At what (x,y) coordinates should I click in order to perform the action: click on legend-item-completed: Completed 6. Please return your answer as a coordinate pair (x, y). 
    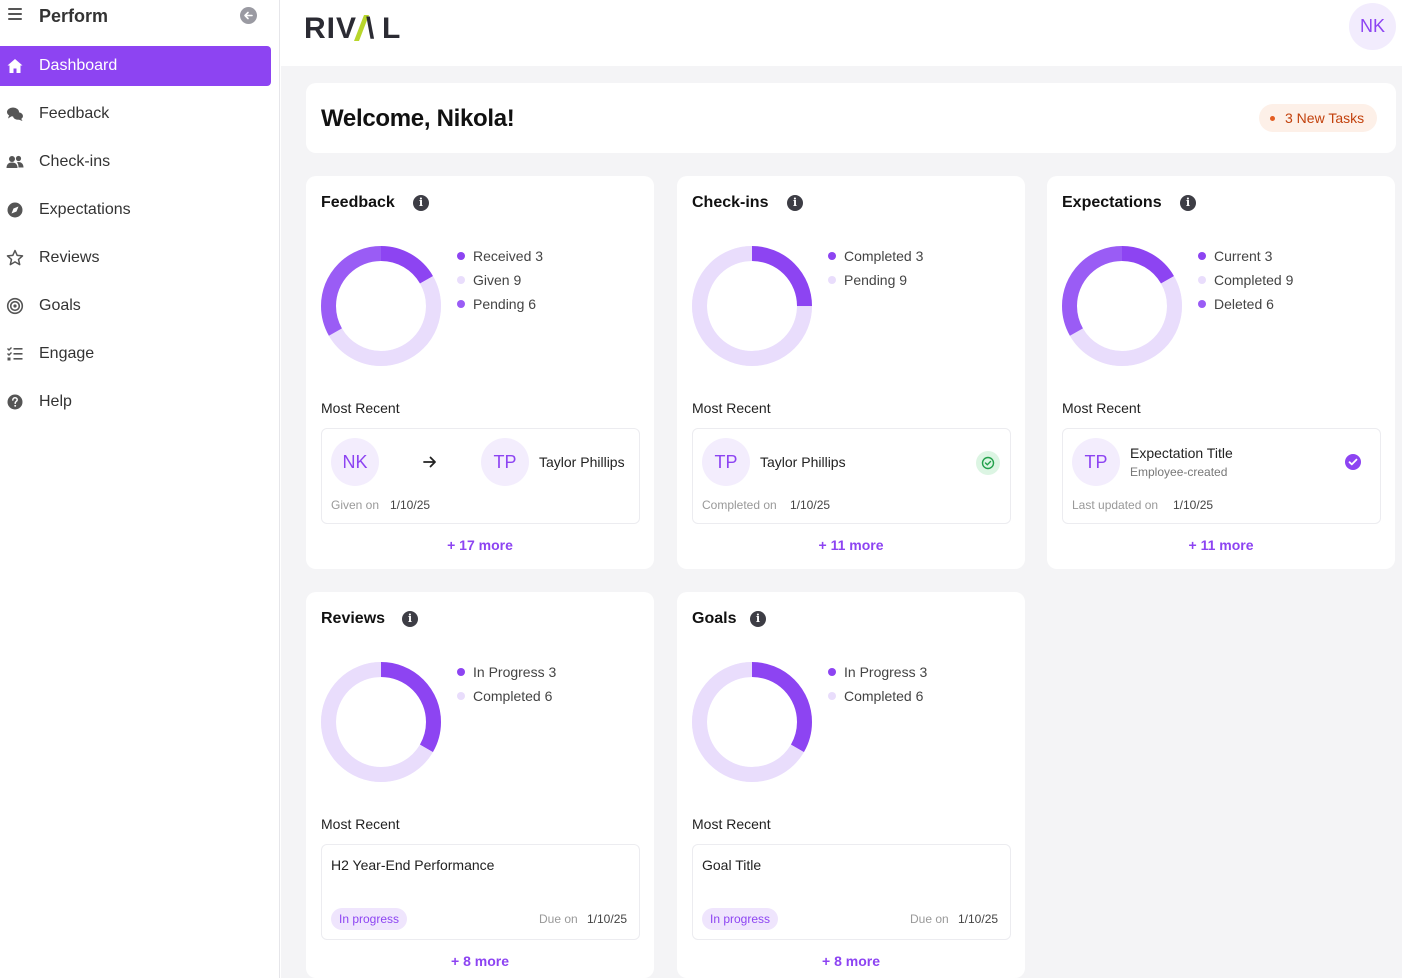
    Looking at the image, I should click on (877, 700).